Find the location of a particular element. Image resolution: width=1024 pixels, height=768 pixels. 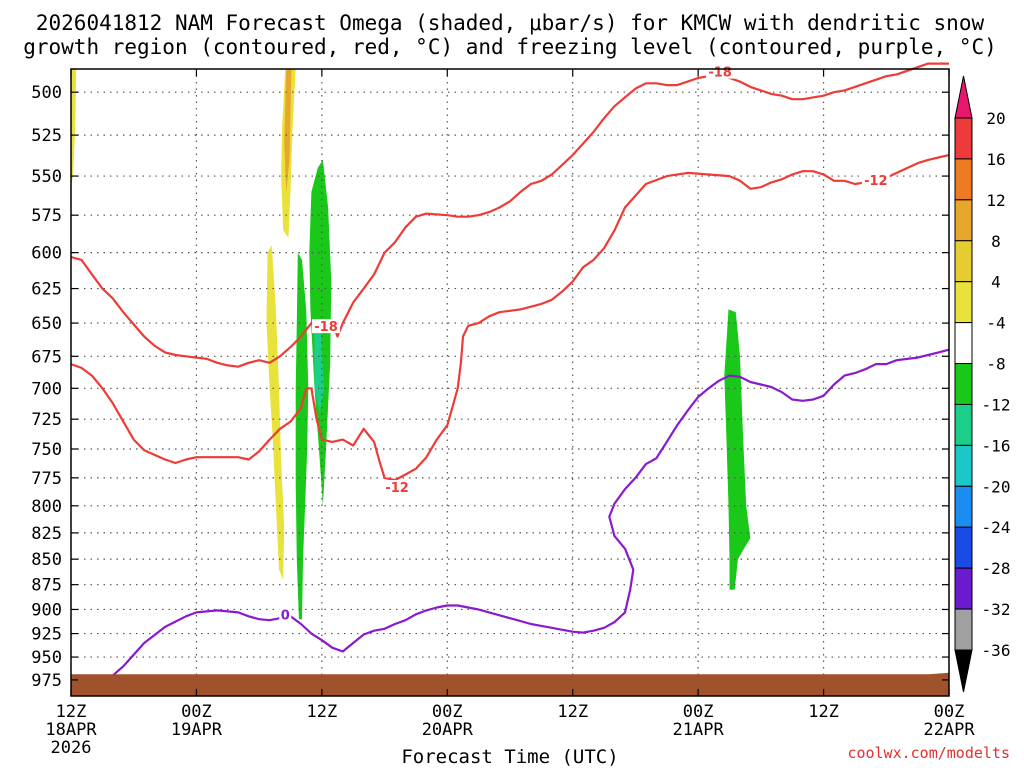

y-tick-label: 700 is located at coordinates (46, 389).